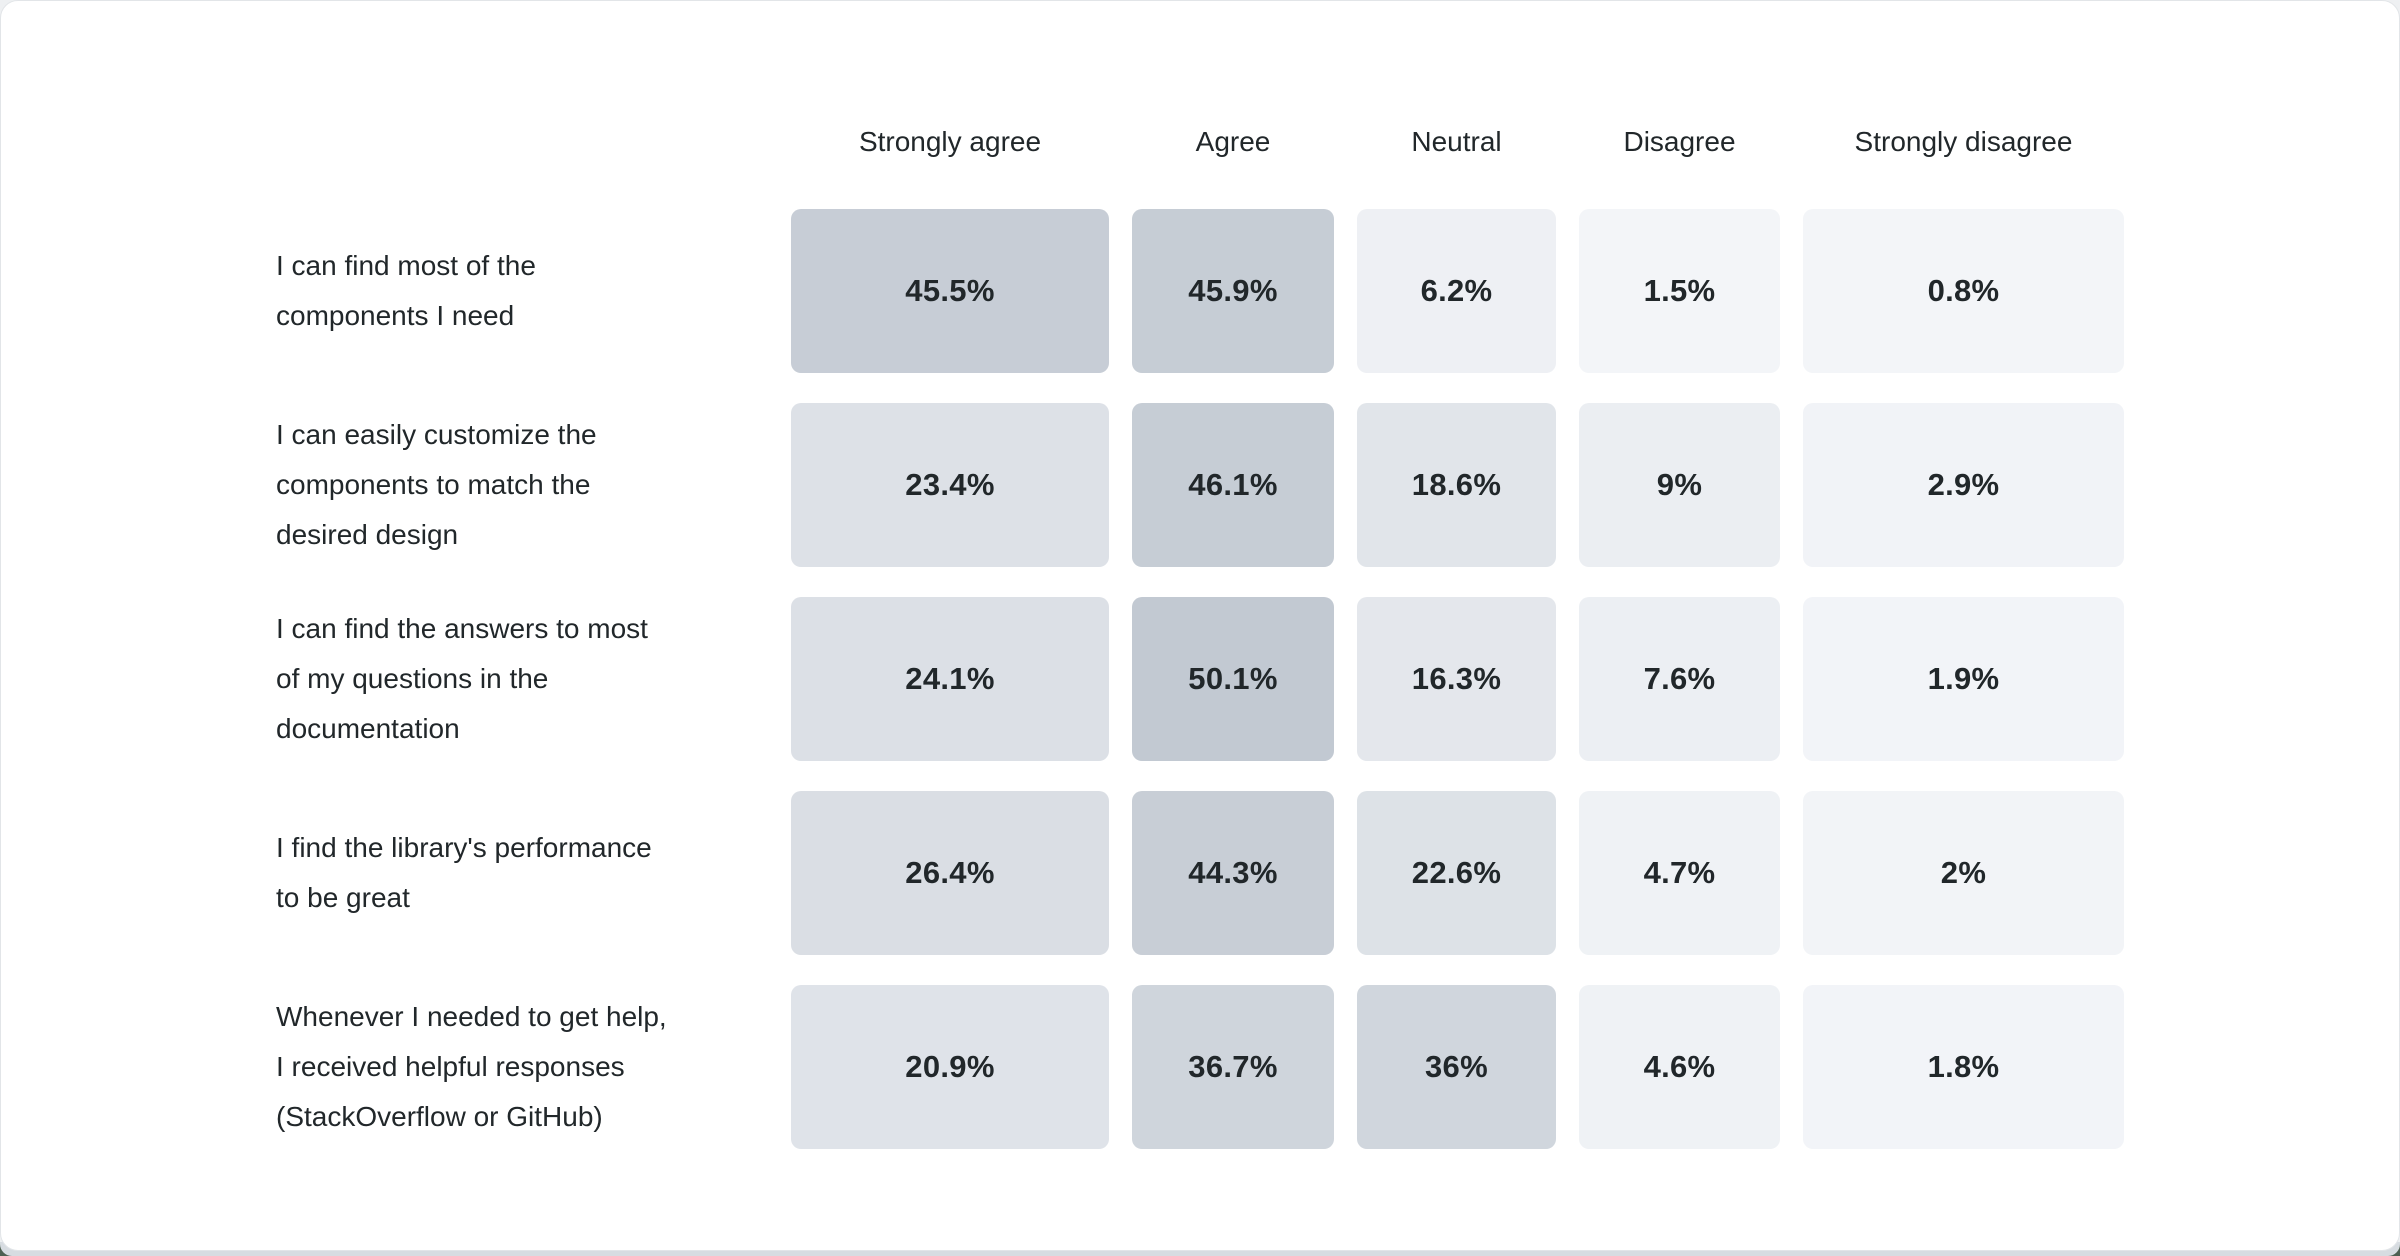  I want to click on heatmap-cell: 45.5%, so click(950, 291).